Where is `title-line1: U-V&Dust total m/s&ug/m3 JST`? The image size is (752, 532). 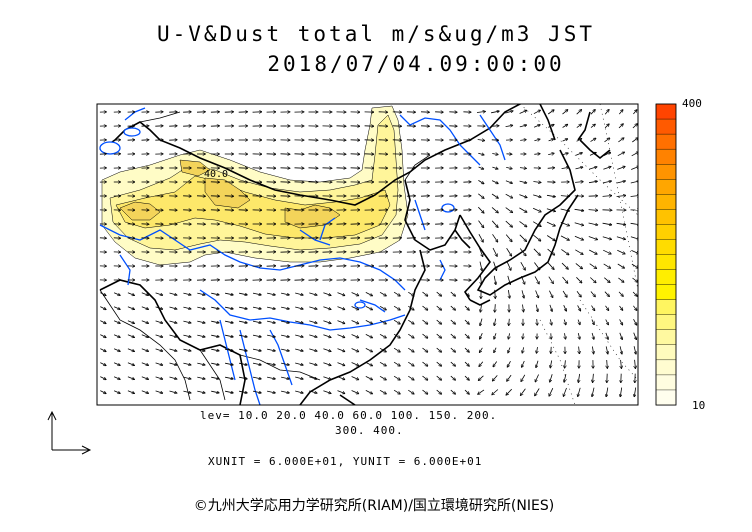 title-line1: U-V&Dust total m/s&ug/m3 JST is located at coordinates (375, 34).